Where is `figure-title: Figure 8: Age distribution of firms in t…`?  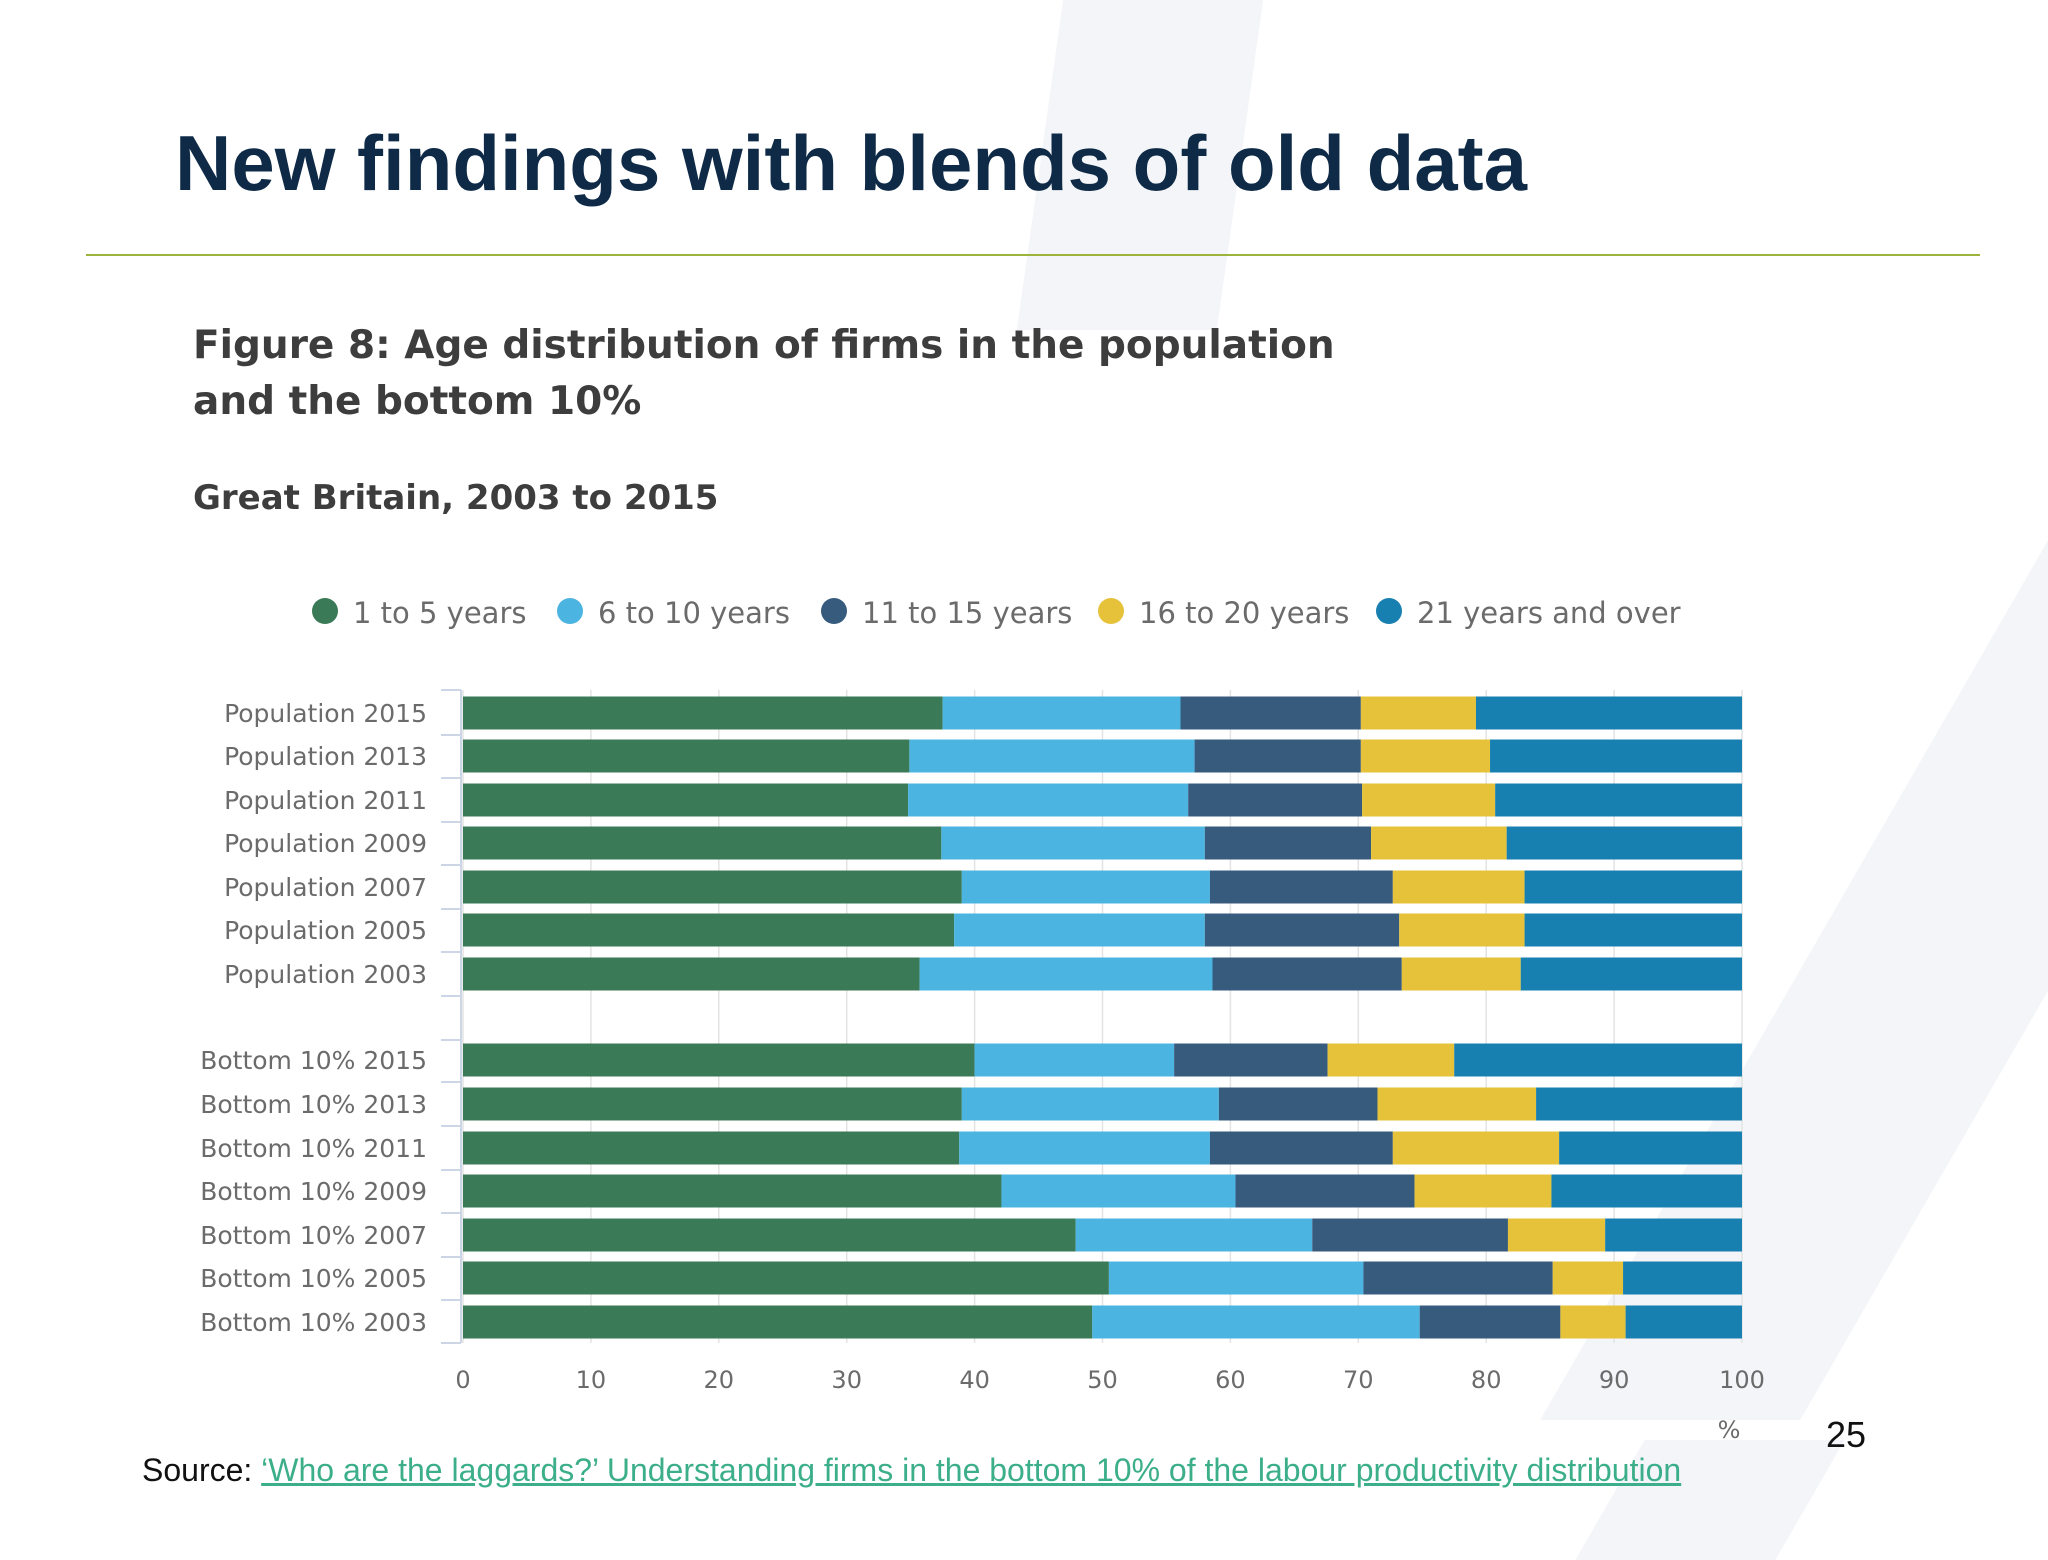
figure-title: Figure 8: Age distribution of firms in t… is located at coordinates (764, 373).